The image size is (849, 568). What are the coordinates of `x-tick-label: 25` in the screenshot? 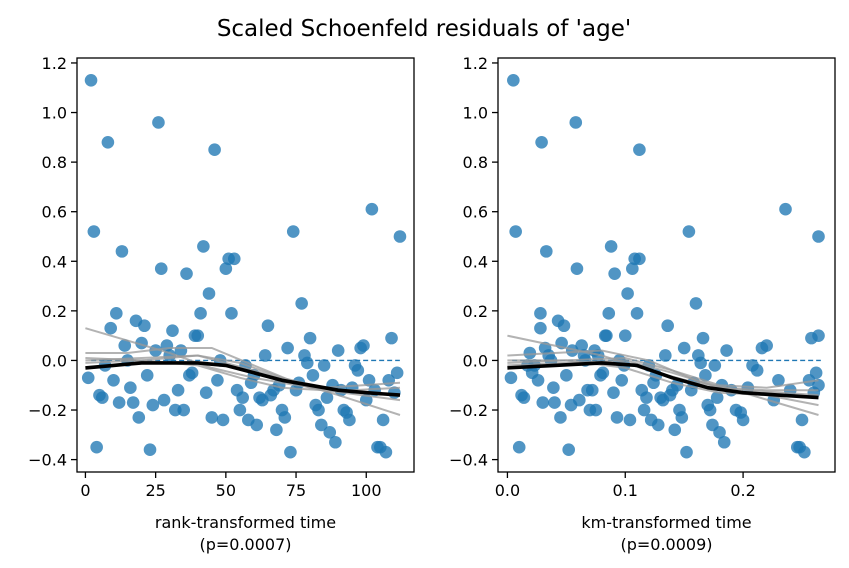 It's located at (155, 490).